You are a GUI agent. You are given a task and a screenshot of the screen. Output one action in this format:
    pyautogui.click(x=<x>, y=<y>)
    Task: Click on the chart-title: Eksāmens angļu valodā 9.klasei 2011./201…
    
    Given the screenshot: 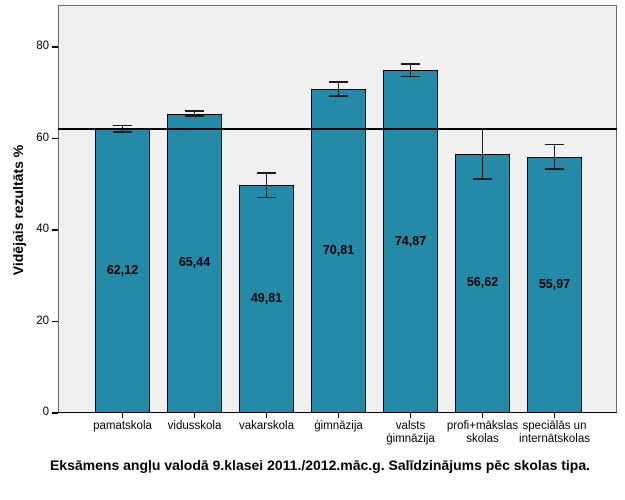 What is the action you would take?
    pyautogui.click(x=320, y=465)
    